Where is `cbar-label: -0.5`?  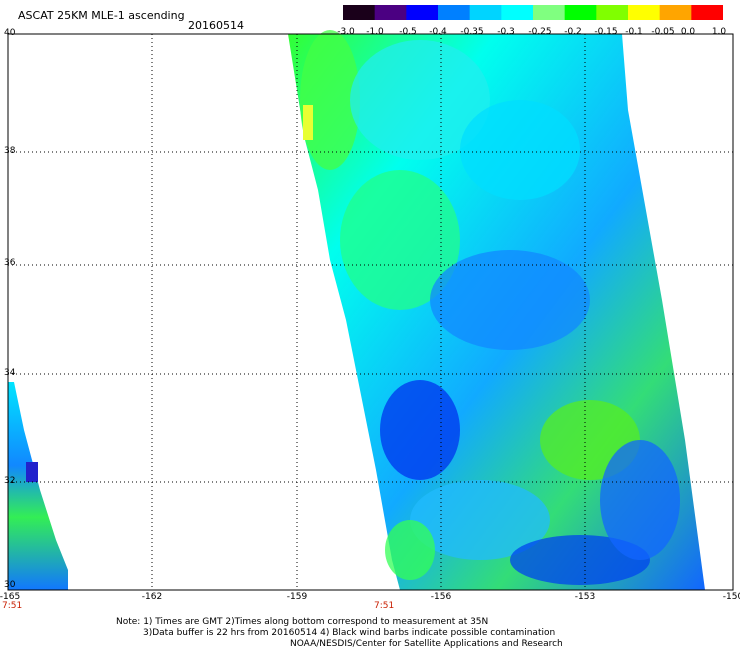
cbar-label: -0.5 is located at coordinates (408, 32).